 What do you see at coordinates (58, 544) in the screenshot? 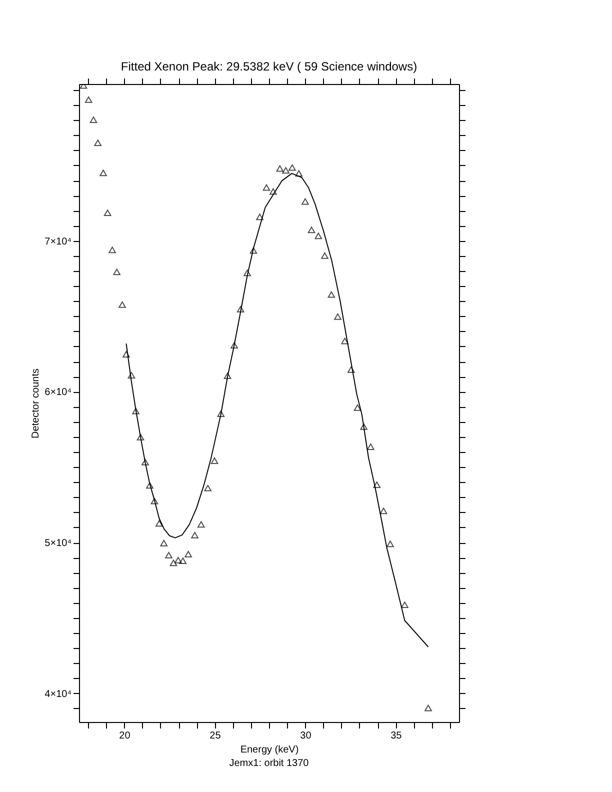
I see `y-tick-label: 5×10⁴` at bounding box center [58, 544].